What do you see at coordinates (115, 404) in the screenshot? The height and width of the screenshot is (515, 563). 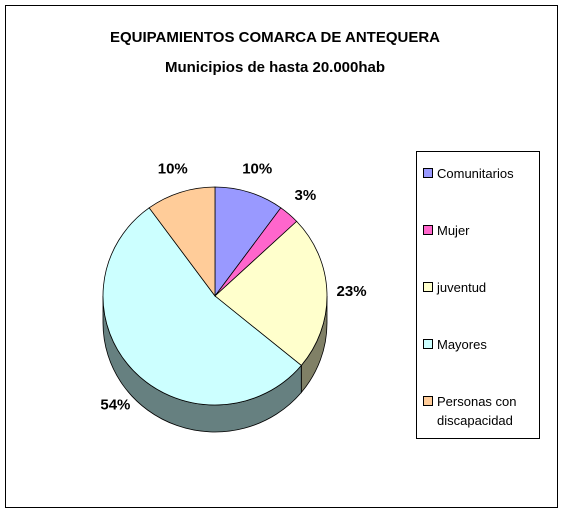 I see `data-label: 54%` at bounding box center [115, 404].